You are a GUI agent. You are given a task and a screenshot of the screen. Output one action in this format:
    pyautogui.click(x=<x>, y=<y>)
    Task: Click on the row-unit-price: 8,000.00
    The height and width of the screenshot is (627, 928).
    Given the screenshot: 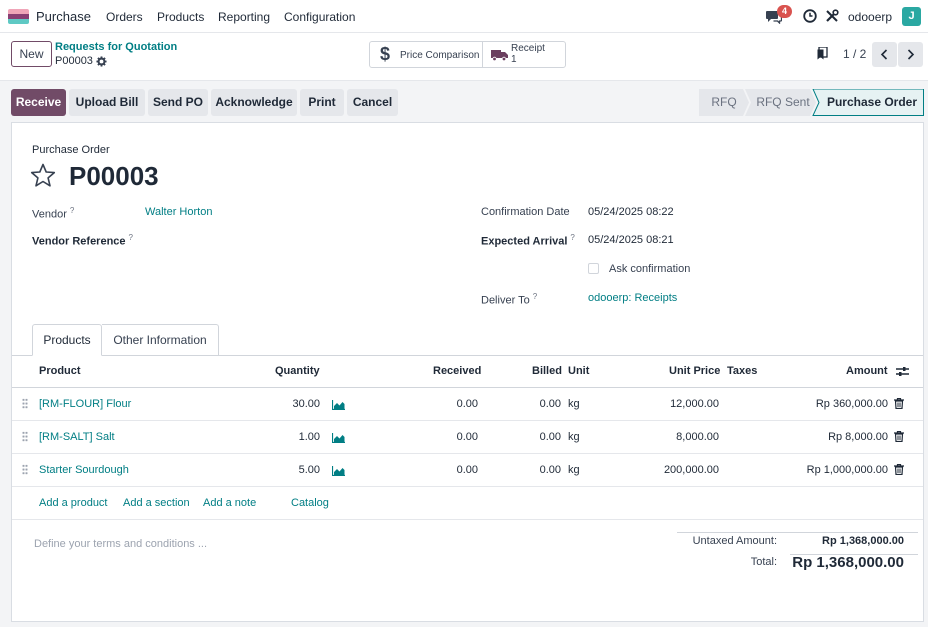 What is the action you would take?
    pyautogui.click(x=697, y=437)
    